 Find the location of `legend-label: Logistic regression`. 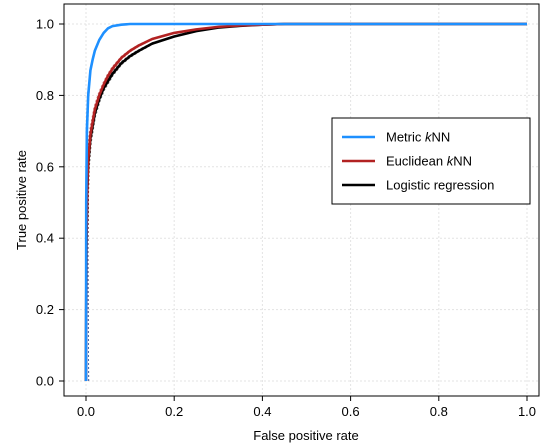

legend-label: Logistic regression is located at coordinates (440, 185).